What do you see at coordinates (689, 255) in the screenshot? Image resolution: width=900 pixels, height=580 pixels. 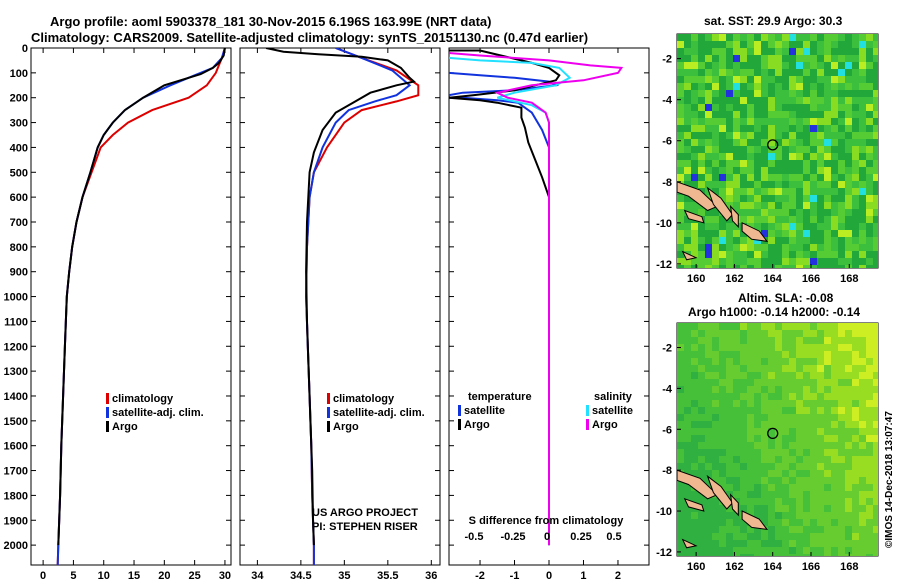 I see `sst_map-island` at bounding box center [689, 255].